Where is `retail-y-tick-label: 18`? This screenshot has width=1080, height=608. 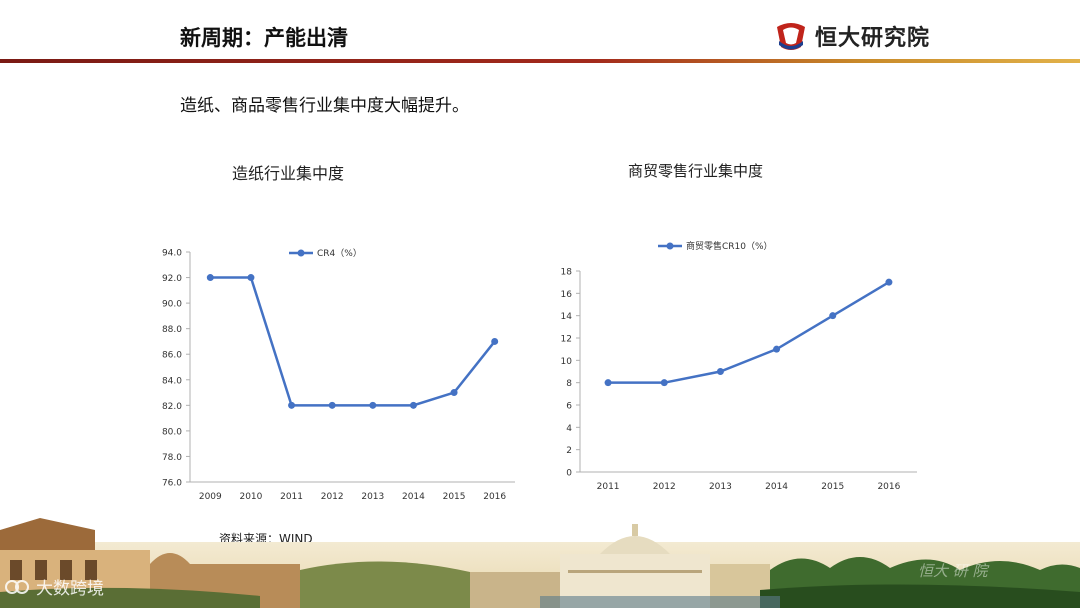
retail-y-tick-label: 18 is located at coordinates (567, 273).